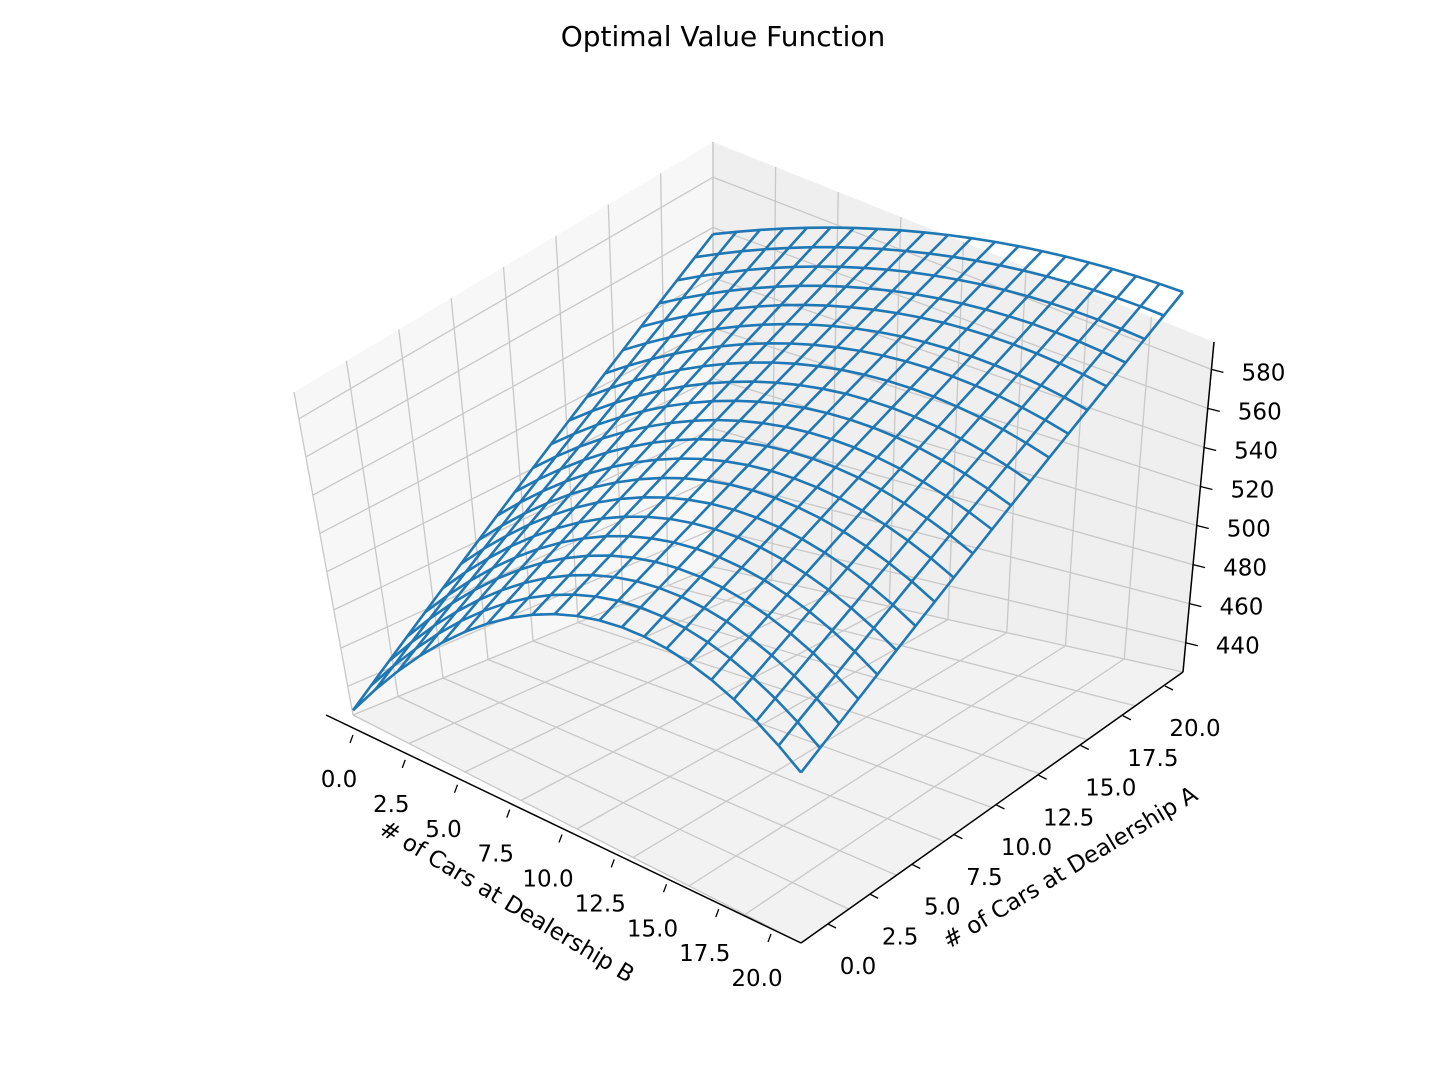  I want to click on x-axis: 0.0 2.5 5.0 7.5 10.012.515.017.520.0, so click(561, 853).